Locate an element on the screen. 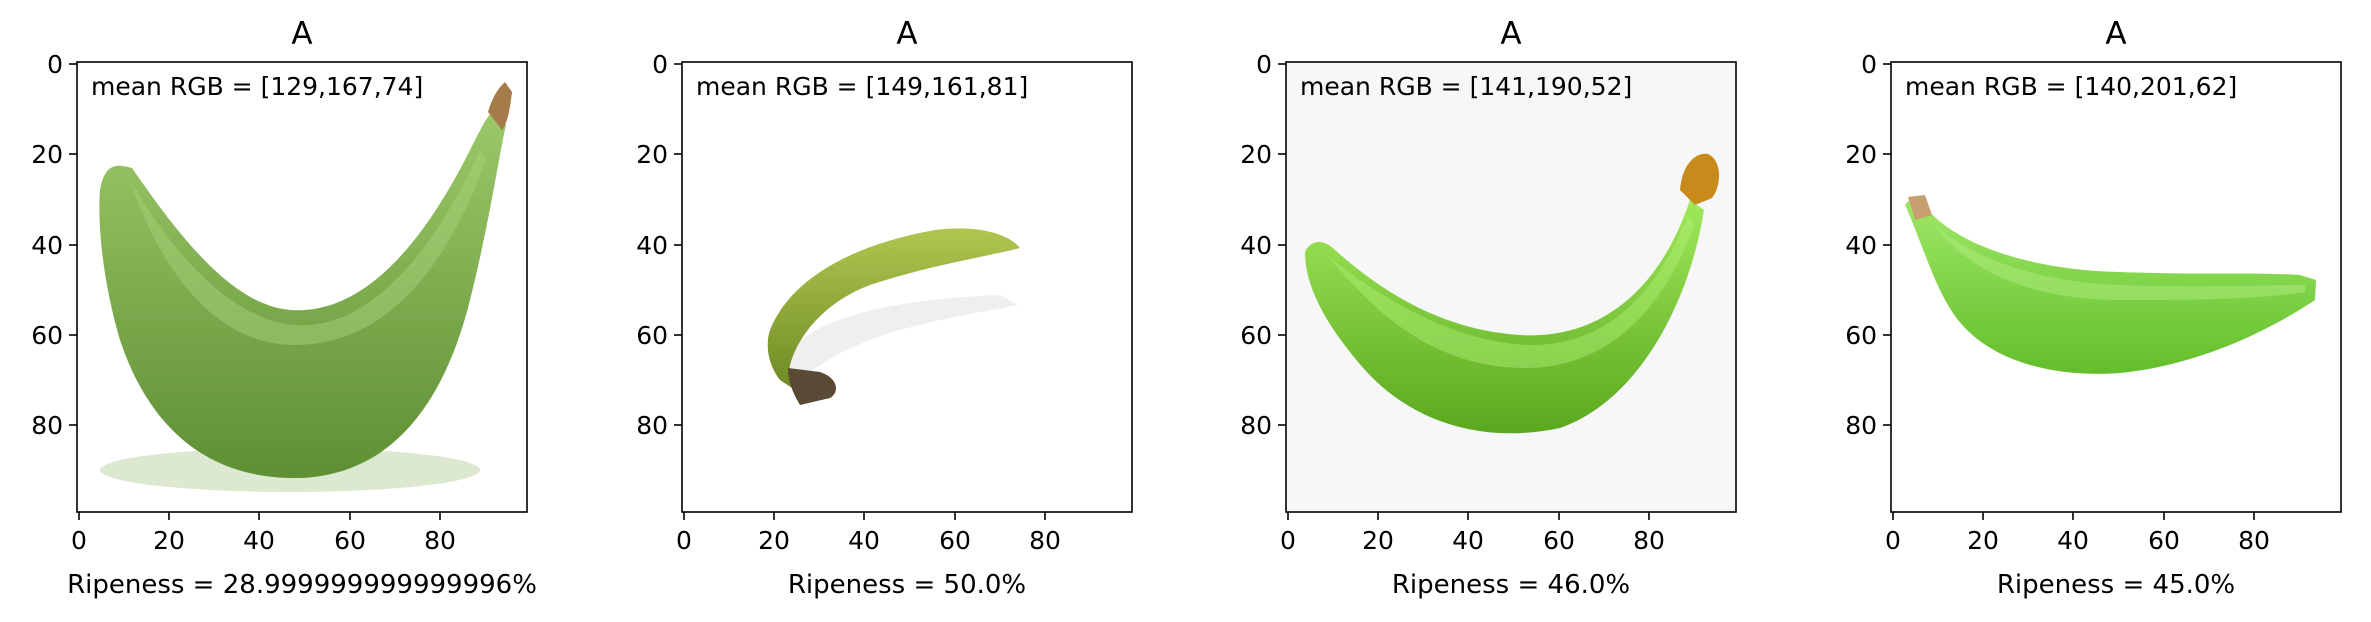 The width and height of the screenshot is (2371, 622). ripeness-label: Ripeness = 46.0% is located at coordinates (1511, 585).